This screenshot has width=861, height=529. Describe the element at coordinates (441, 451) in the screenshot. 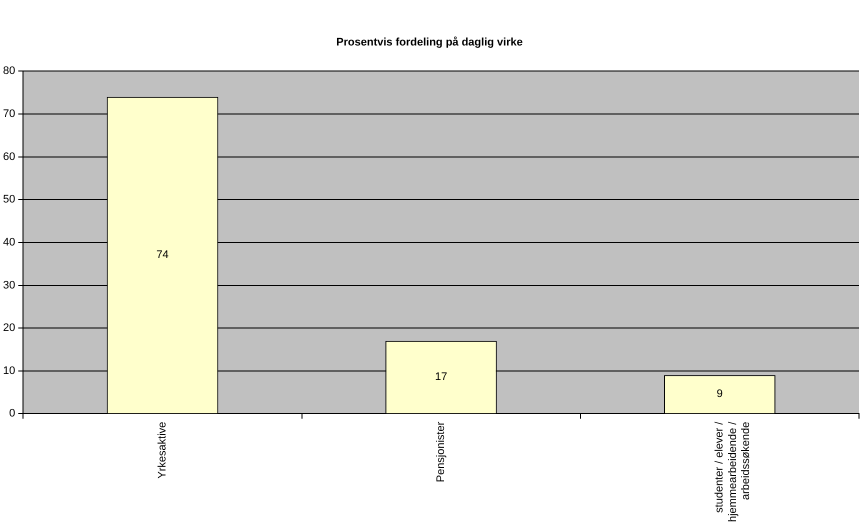

I see `x-tick-label: Pensjonister` at that location.